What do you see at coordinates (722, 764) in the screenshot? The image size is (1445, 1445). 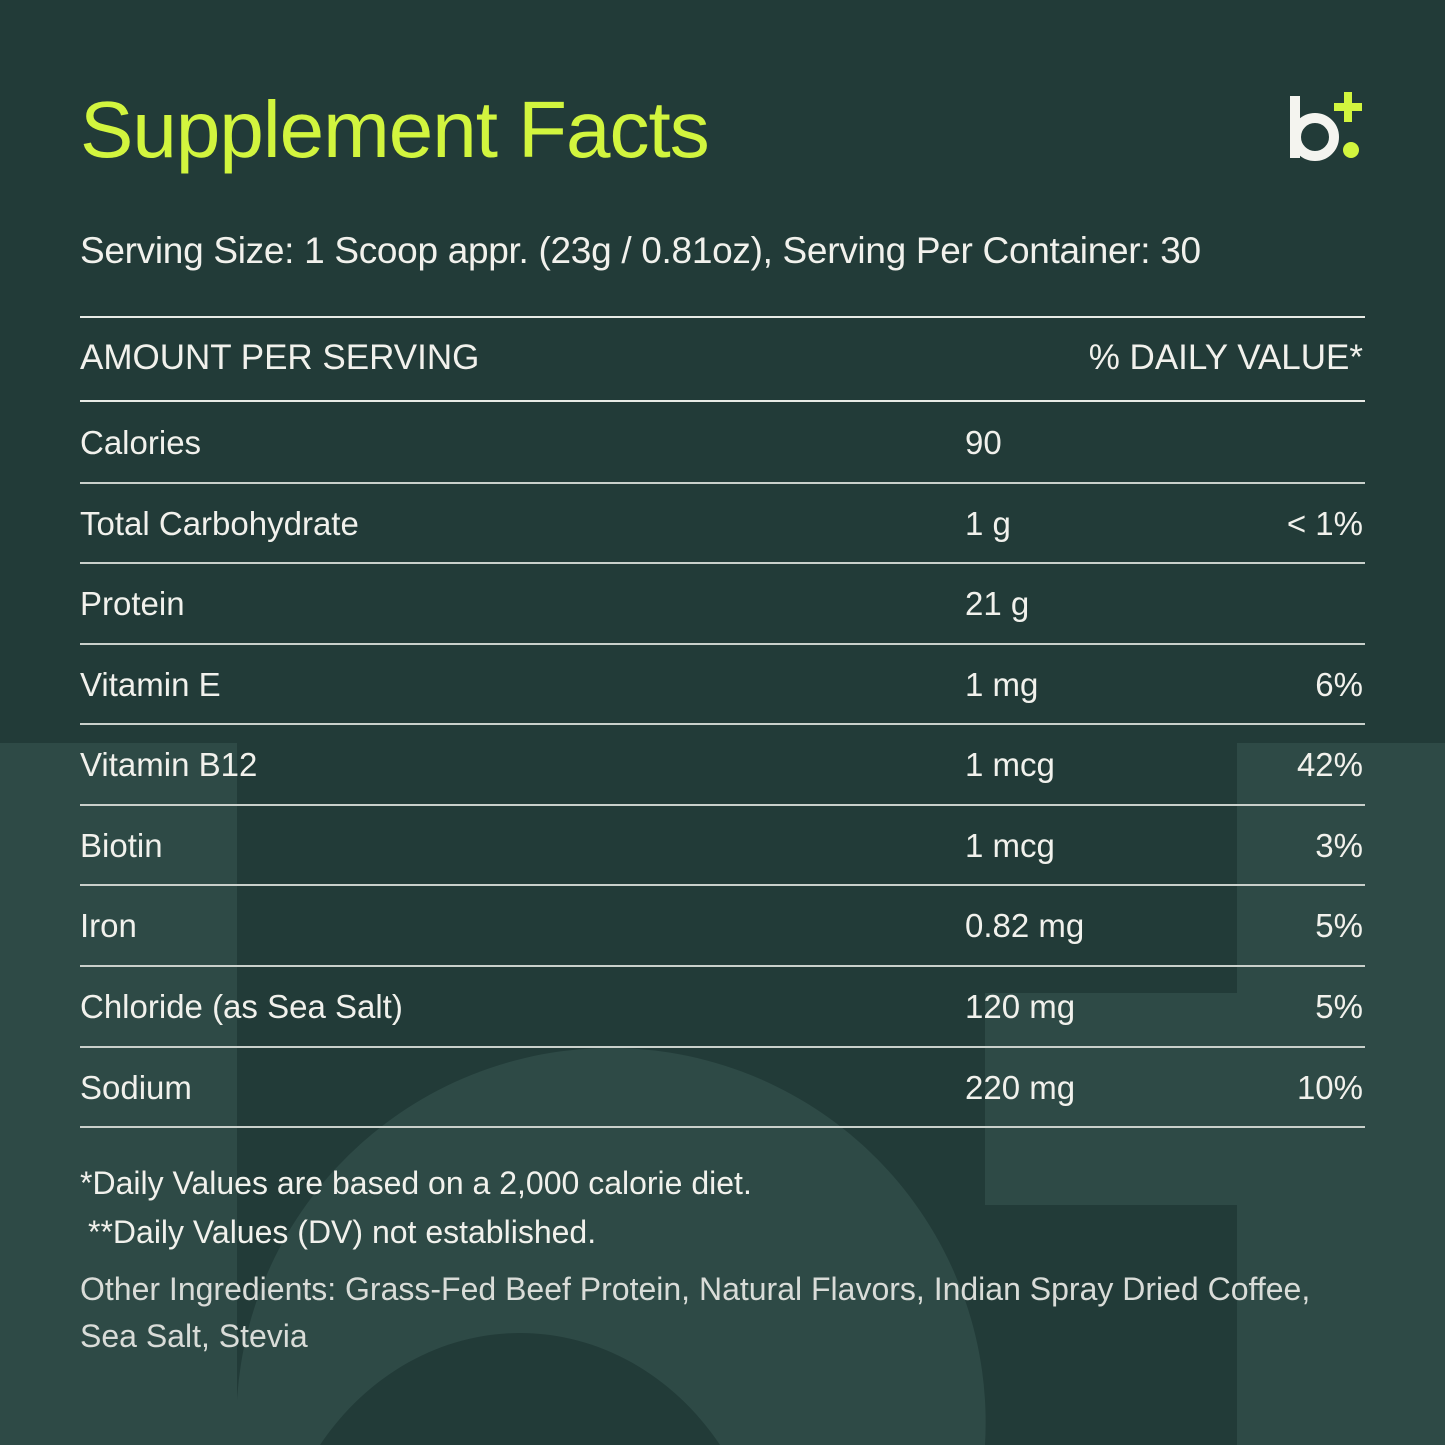 I see `table-row: Vitamin B12 1 mcg 42%` at bounding box center [722, 764].